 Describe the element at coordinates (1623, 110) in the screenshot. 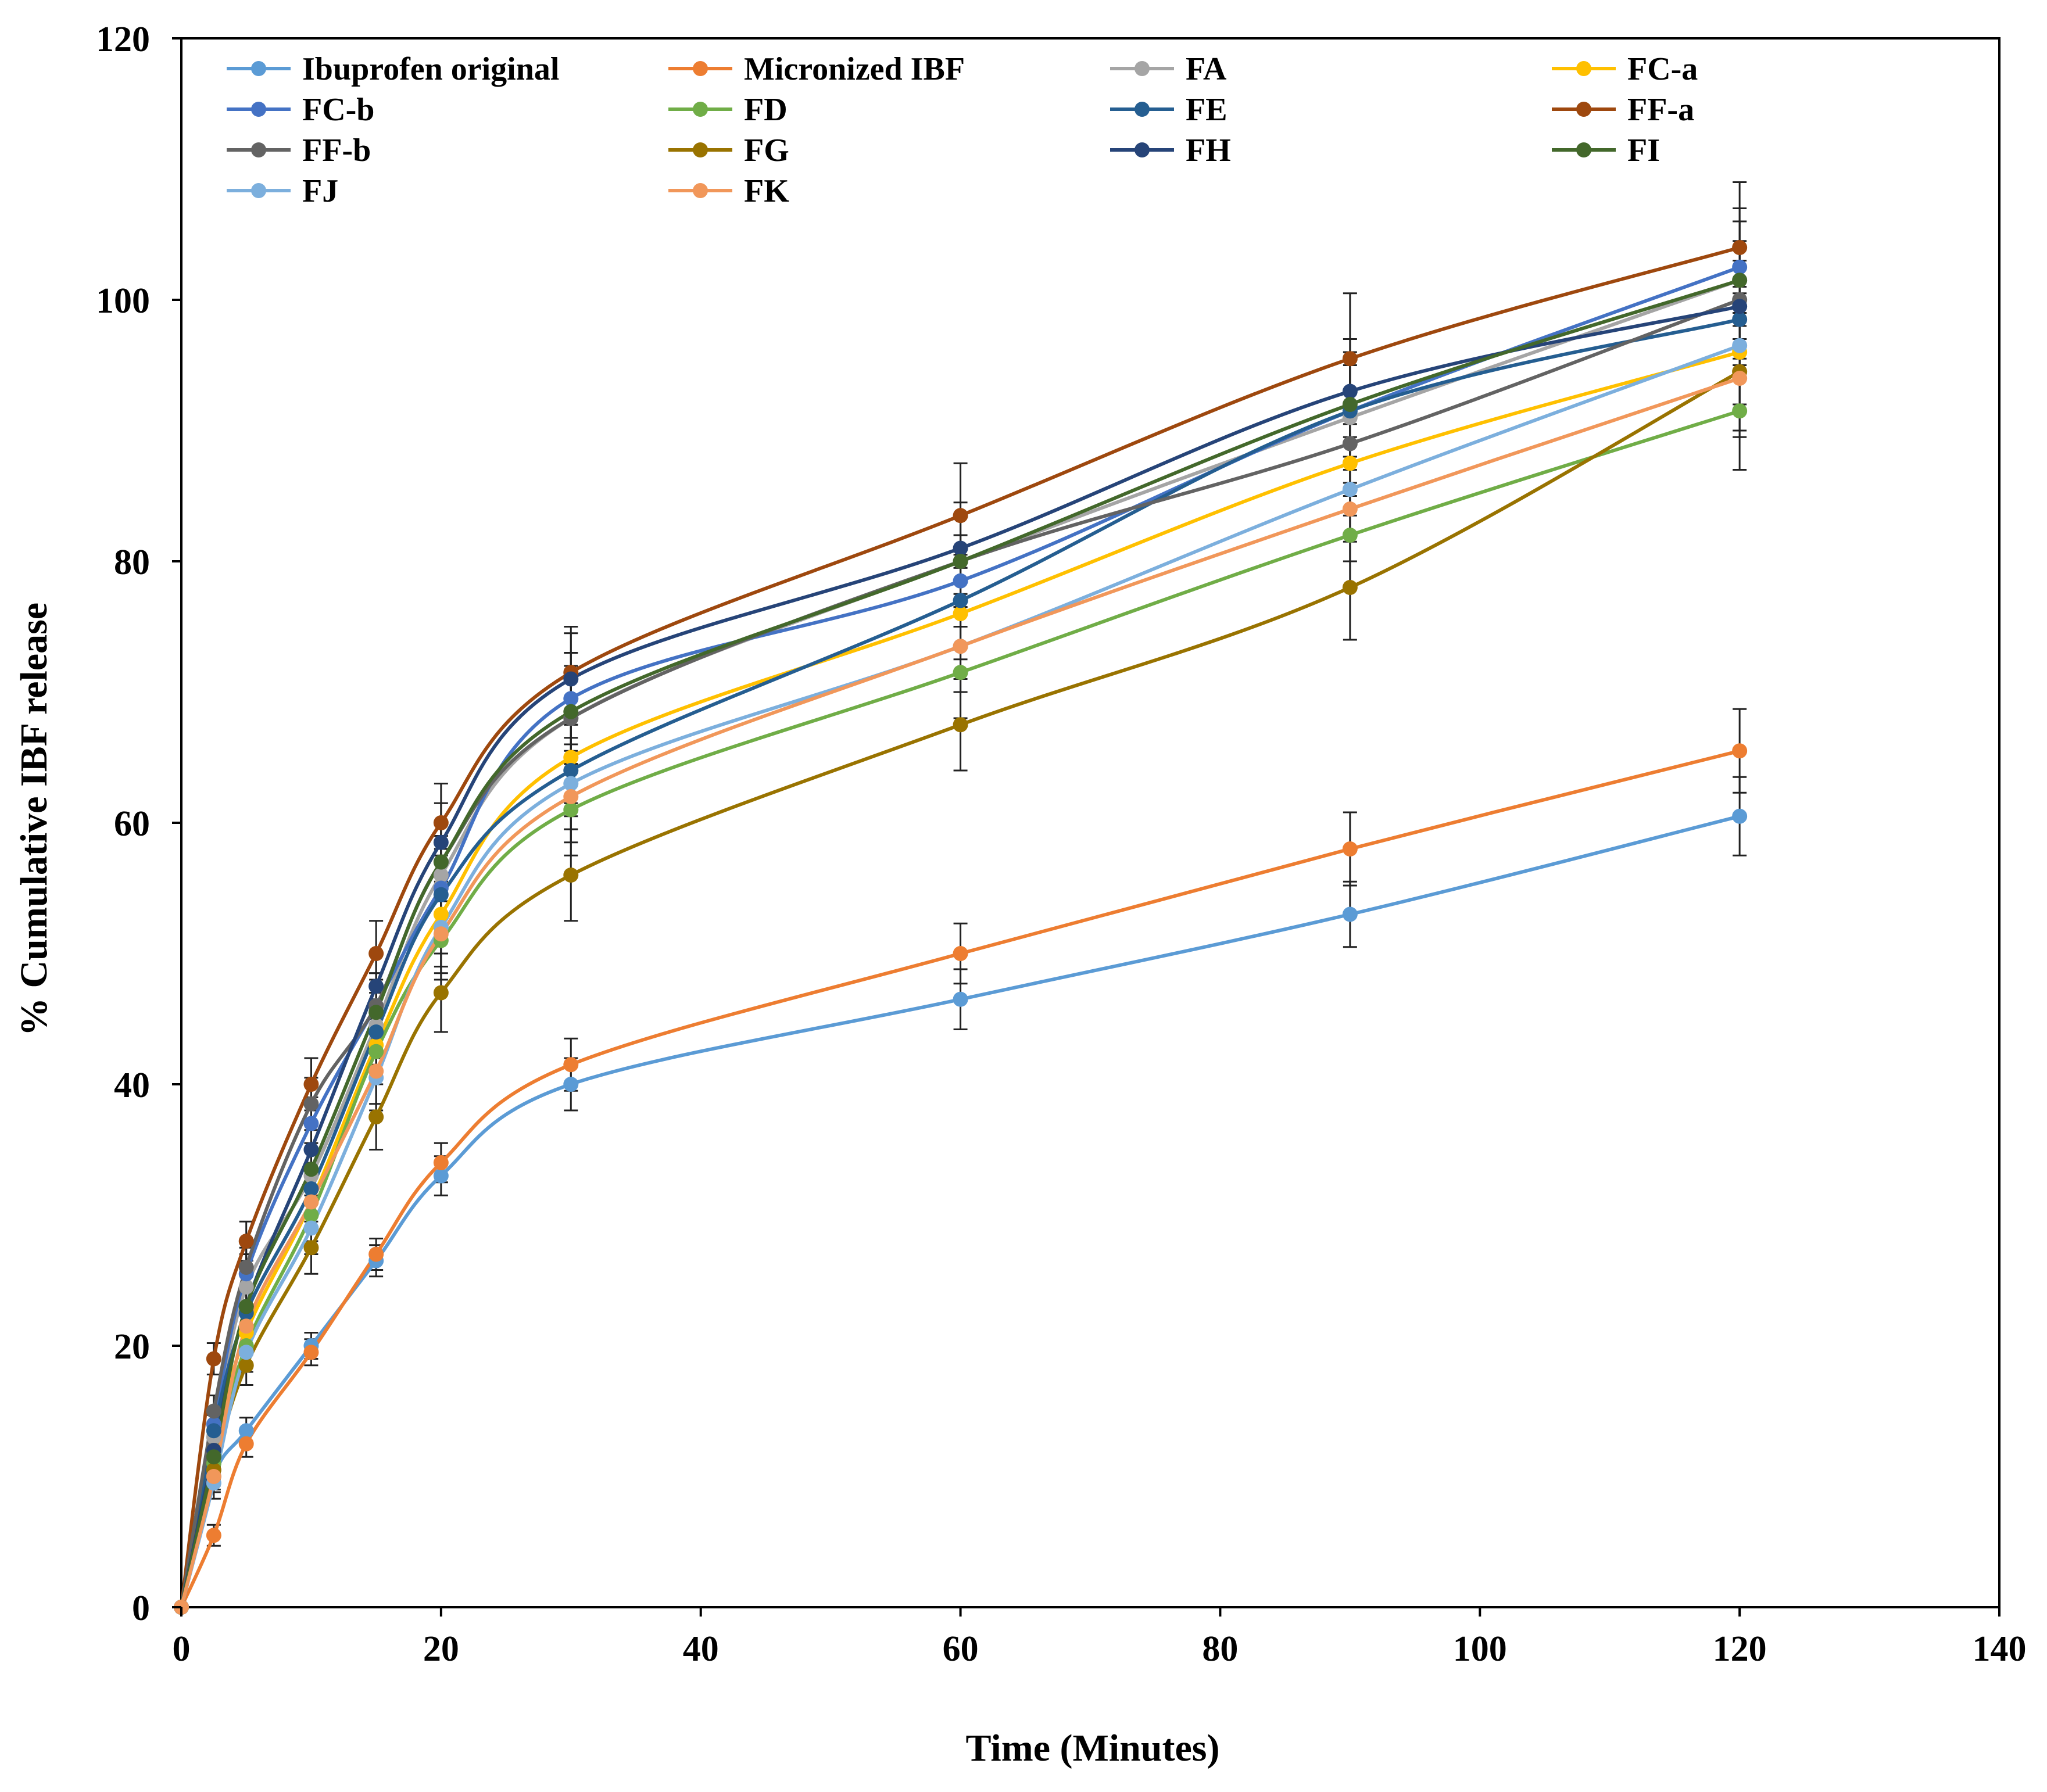

I see `legend-entry-ff-a: FF-a` at that location.